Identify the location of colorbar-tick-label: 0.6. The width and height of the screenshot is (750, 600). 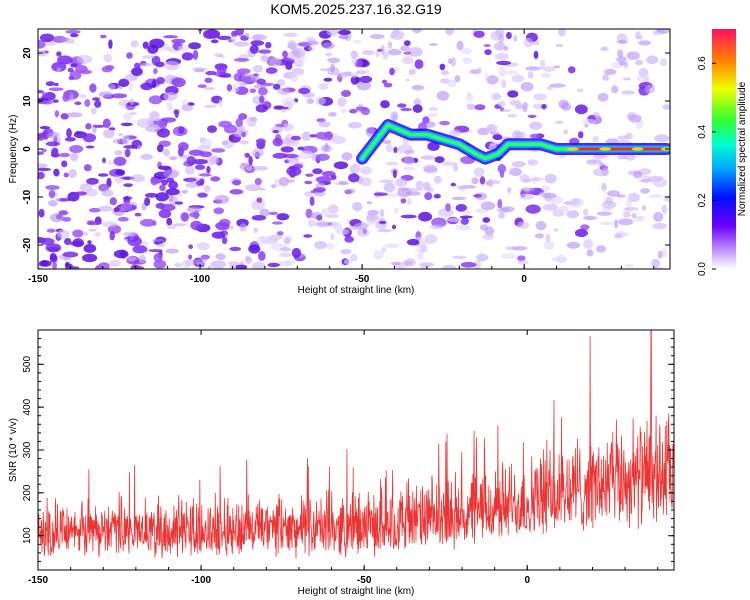
(702, 63).